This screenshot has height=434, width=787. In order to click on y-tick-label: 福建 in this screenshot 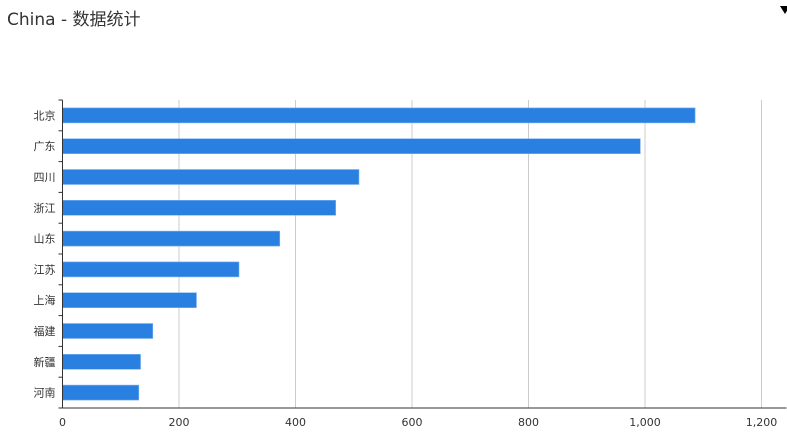, I will do `click(45, 331)`.